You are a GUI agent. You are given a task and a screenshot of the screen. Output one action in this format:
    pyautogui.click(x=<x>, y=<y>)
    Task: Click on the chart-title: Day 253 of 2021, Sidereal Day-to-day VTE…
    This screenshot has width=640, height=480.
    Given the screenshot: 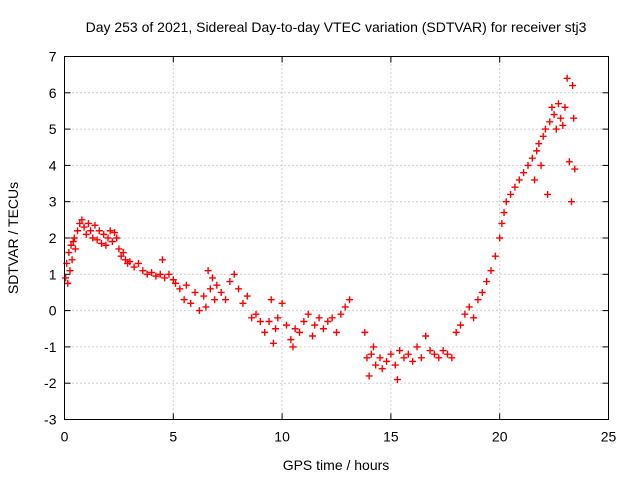 What is the action you would take?
    pyautogui.click(x=336, y=27)
    